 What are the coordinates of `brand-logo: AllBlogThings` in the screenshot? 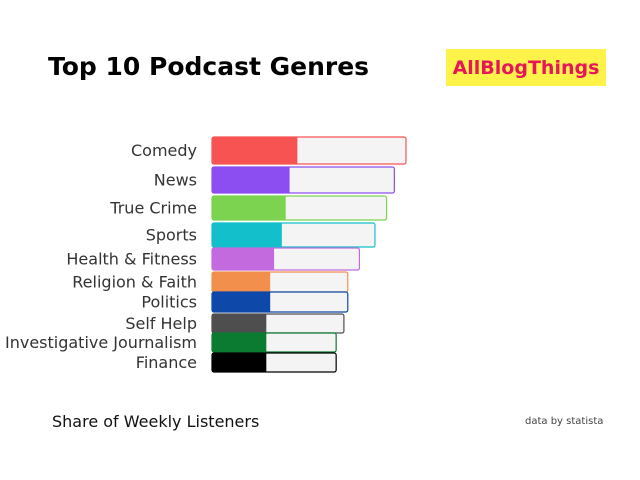 It's located at (526, 67).